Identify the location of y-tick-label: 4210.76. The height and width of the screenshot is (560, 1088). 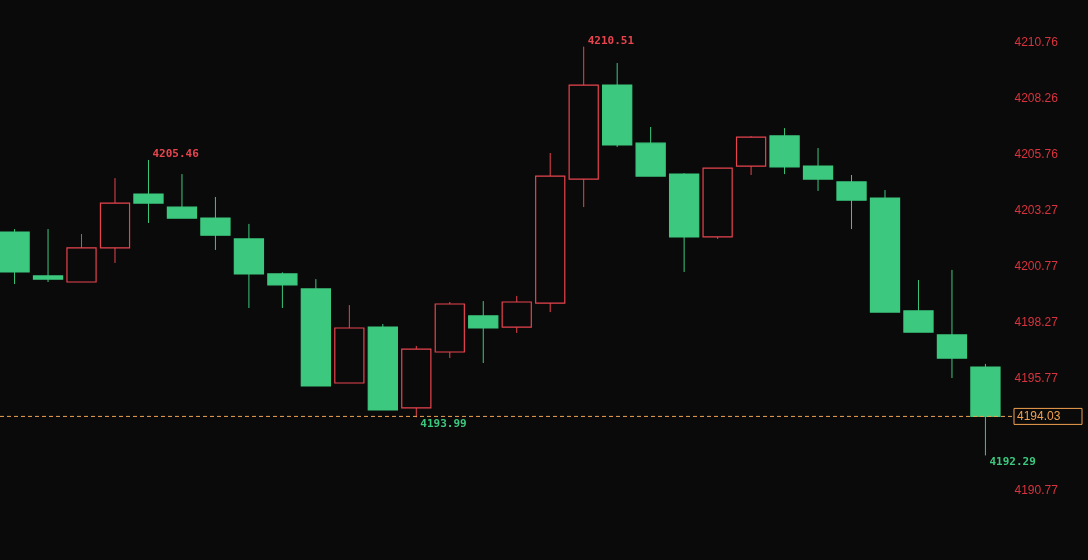
(1036, 41).